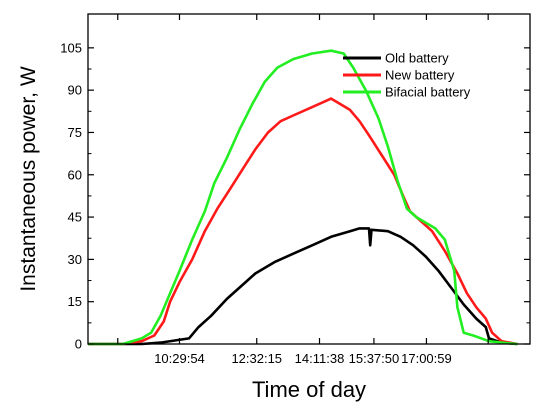 The image size is (550, 410). Describe the element at coordinates (417, 58) in the screenshot. I see `legend-label-old-battery: Old battery` at that location.